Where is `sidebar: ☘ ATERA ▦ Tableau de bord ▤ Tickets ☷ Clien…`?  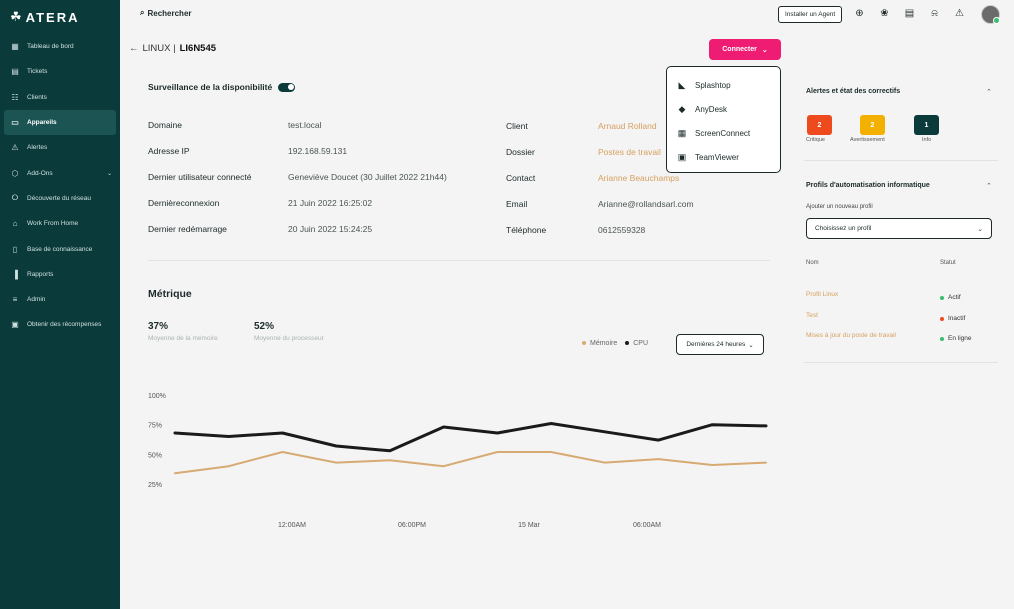
sidebar: ☘ ATERA ▦ Tableau de bord ▤ Tickets ☷ Clien… is located at coordinates (60, 304).